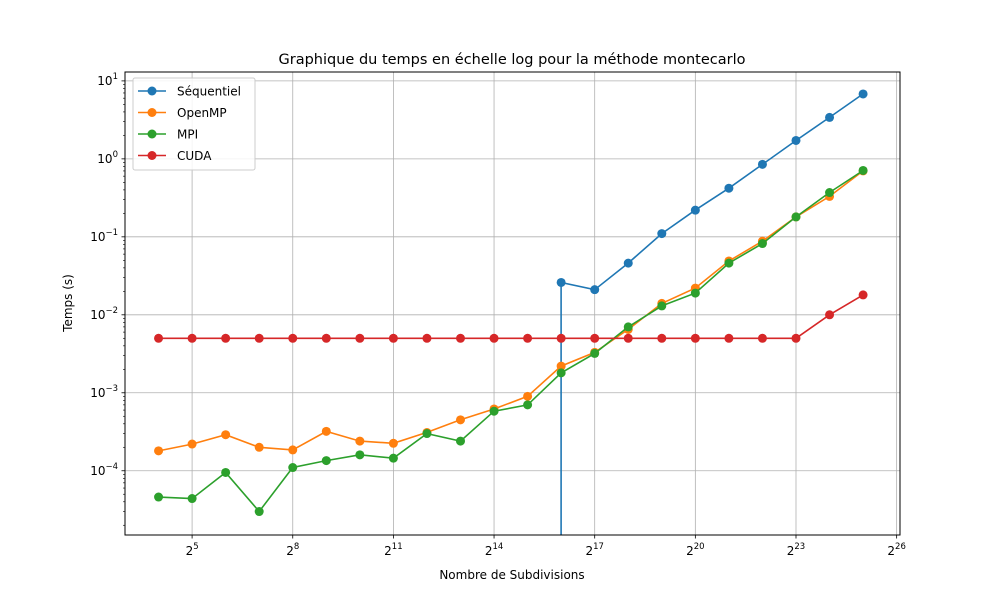 The image size is (1000, 600). Describe the element at coordinates (68, 303) in the screenshot. I see `y-axis-label: Temps (s)` at that location.